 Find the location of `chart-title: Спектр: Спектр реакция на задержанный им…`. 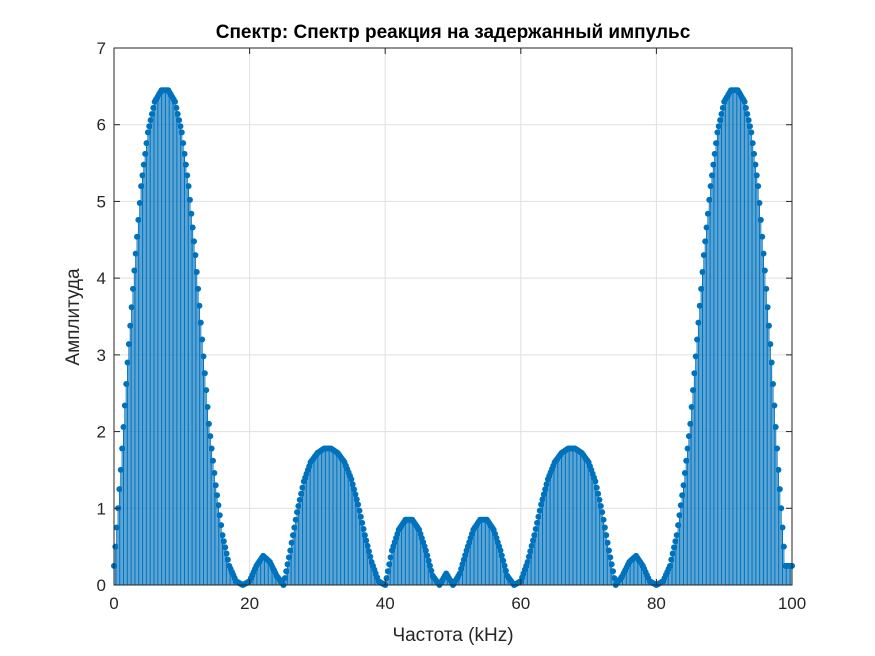

chart-title: Спектр: Спектр реакция на задержанный им… is located at coordinates (453, 32).